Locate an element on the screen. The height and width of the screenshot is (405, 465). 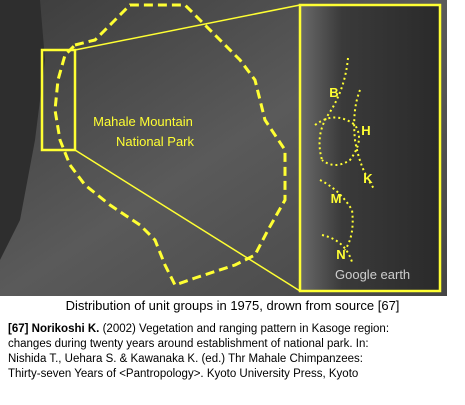
reference-tag: [67] Norikoshi K. is located at coordinates (54, 329).